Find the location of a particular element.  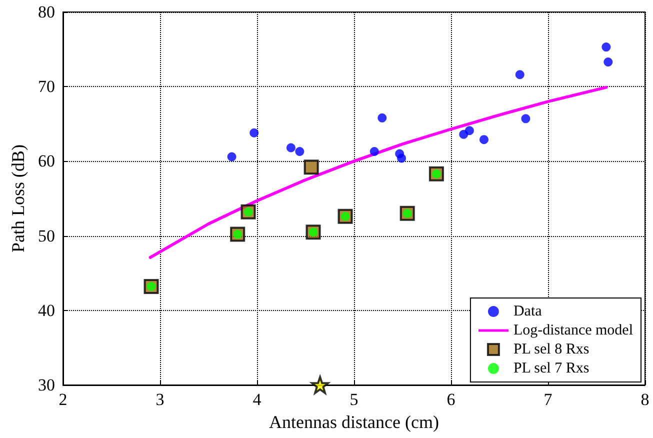

x-tick-label: 4 is located at coordinates (257, 399).